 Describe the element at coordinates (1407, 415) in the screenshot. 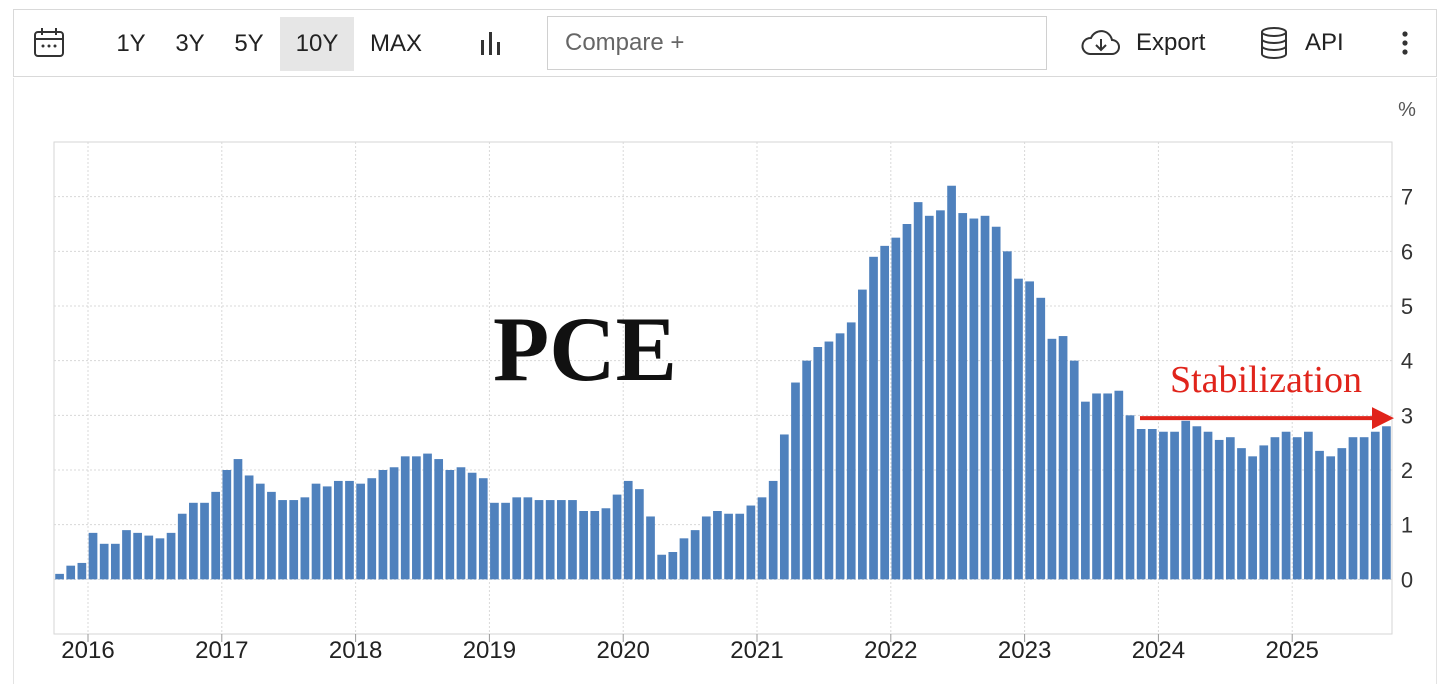

I see `y-tick-label: 3` at that location.